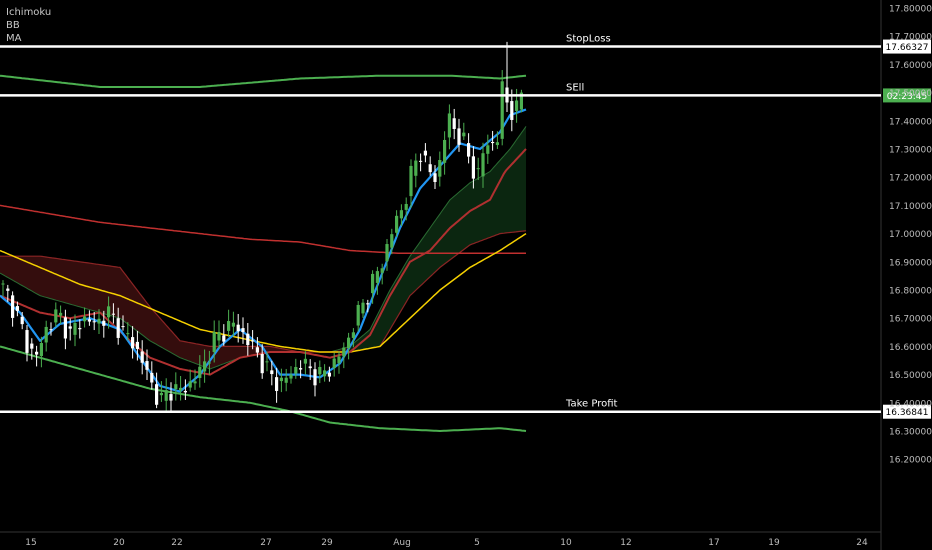 Image resolution: width=932 pixels, height=550 pixels. What do you see at coordinates (910, 179) in the screenshot?
I see `y-tick-label: 17.20000` at bounding box center [910, 179].